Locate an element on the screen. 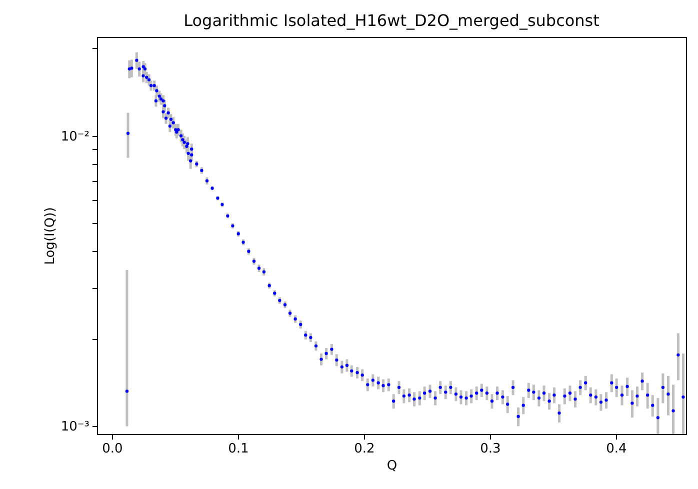 Image resolution: width=698 pixels, height=489 pixels. x-tick-label: 0.0 is located at coordinates (112, 449).